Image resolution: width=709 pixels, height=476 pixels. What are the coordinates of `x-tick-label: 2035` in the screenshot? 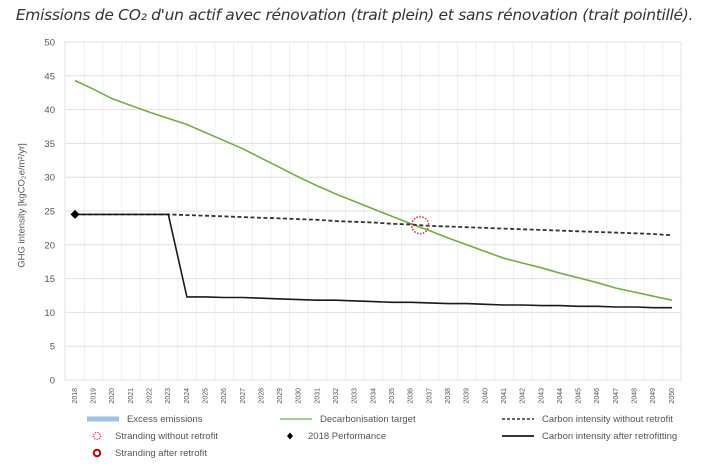 It's located at (392, 396).